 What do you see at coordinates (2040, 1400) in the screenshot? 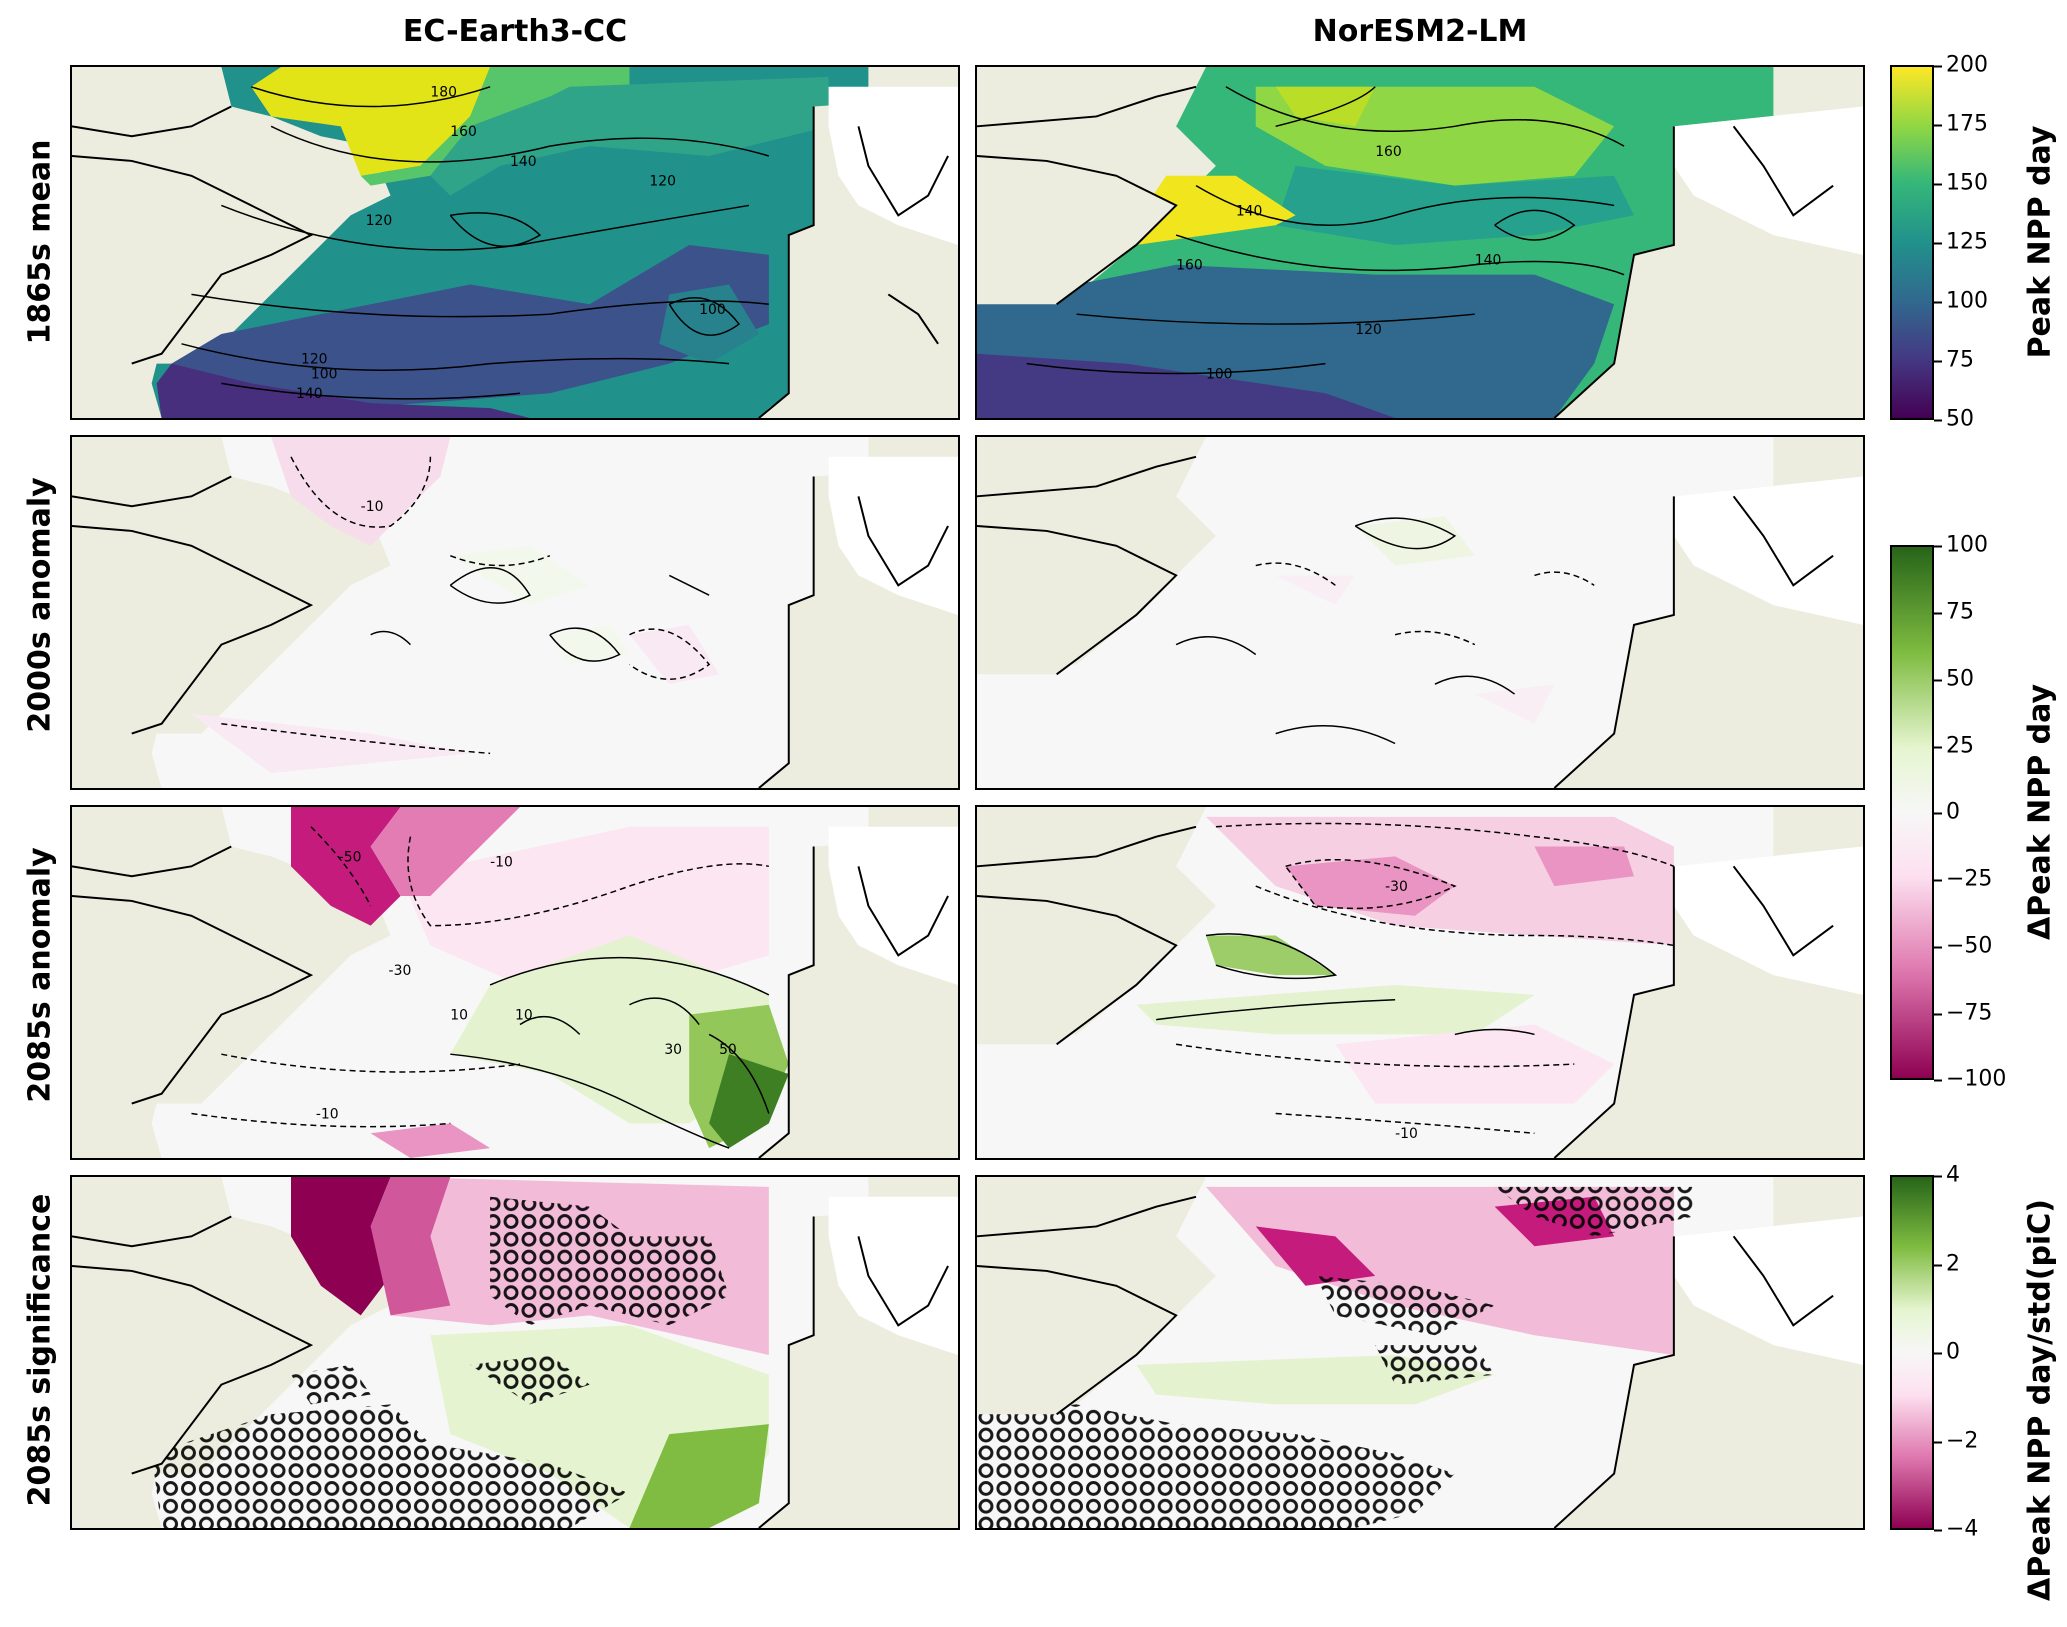
I see `colorbar-significance-label: ΔPeak NPP day/std(piC)` at bounding box center [2040, 1400].